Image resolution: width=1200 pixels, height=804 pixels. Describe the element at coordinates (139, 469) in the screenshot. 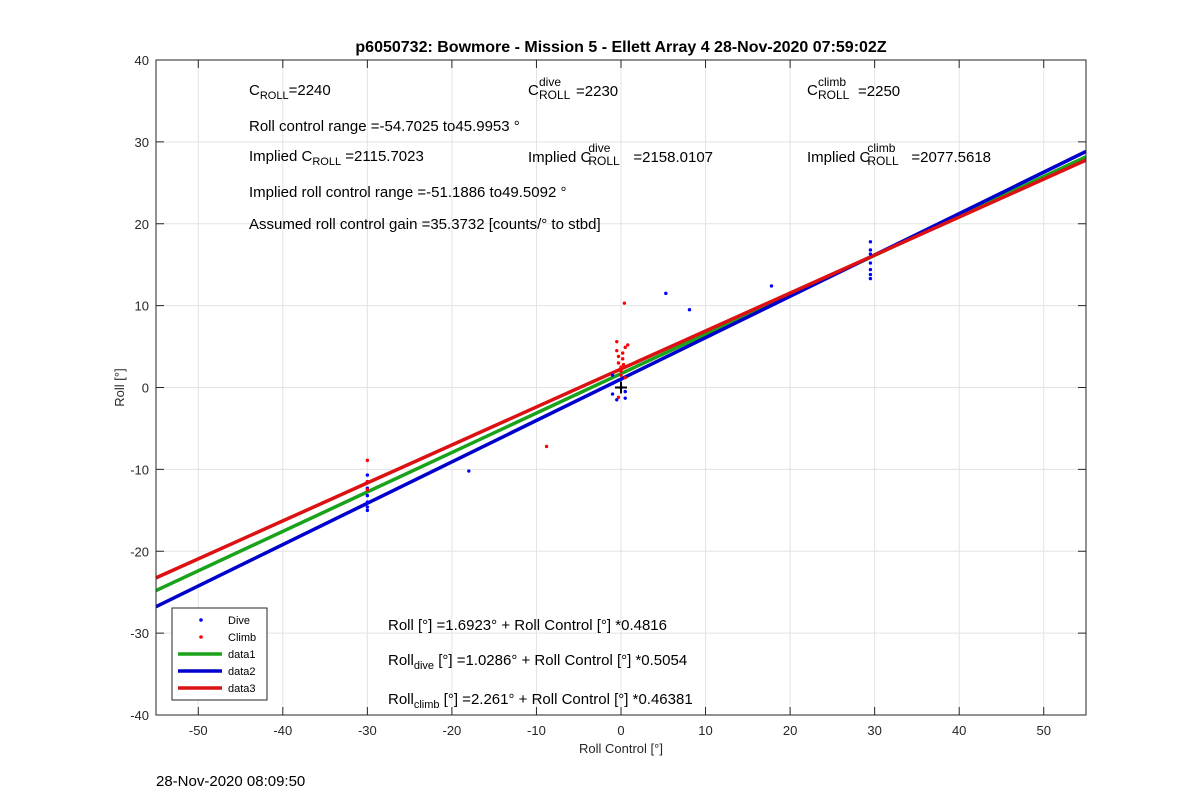

I see `y-tick-label: -10` at that location.